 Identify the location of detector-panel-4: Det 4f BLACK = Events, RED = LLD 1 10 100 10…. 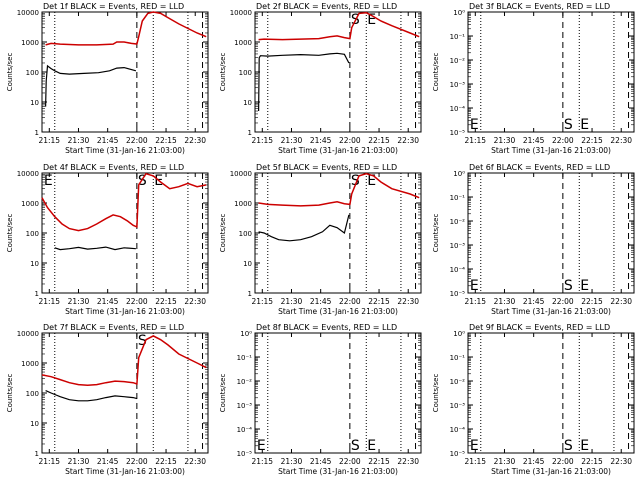
(107, 239).